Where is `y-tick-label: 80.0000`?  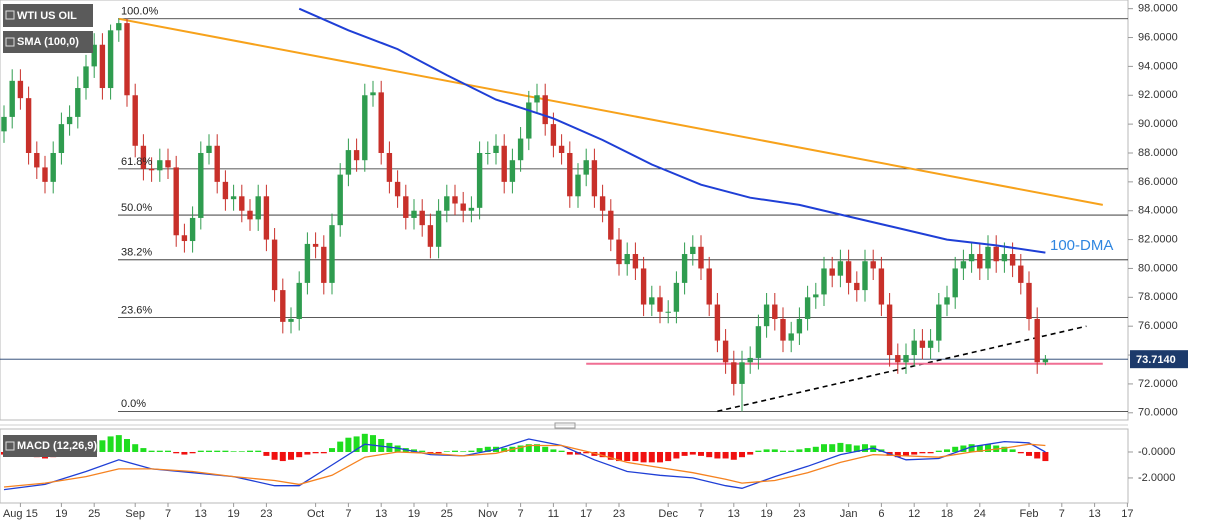 y-tick-label: 80.0000 is located at coordinates (1158, 268).